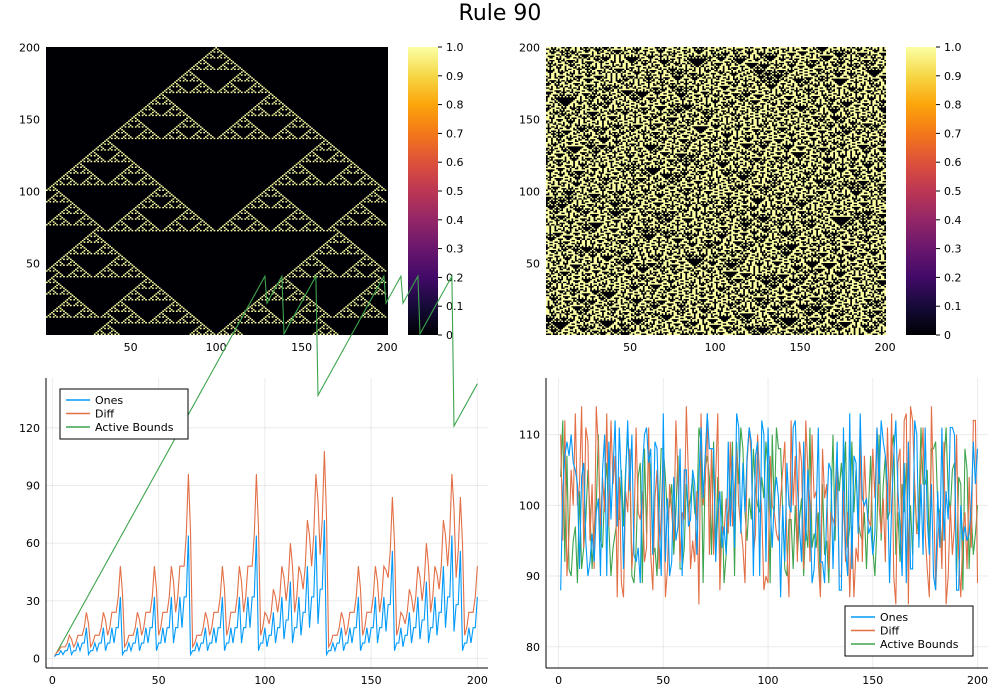 The image size is (1000, 700). I want to click on heatmap-single-colorbar-label: 0, so click(449, 335).